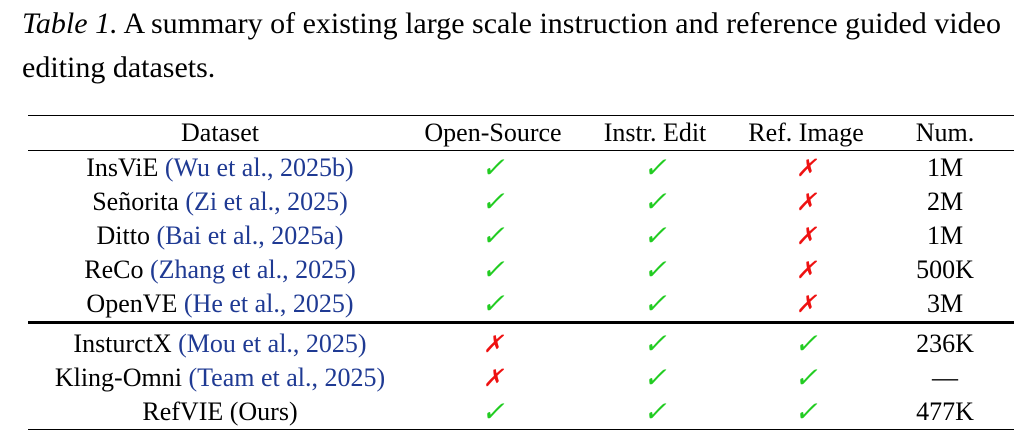 The image size is (1018, 448). I want to click on citation-link: (Zhang et al., 2025), so click(252, 269).